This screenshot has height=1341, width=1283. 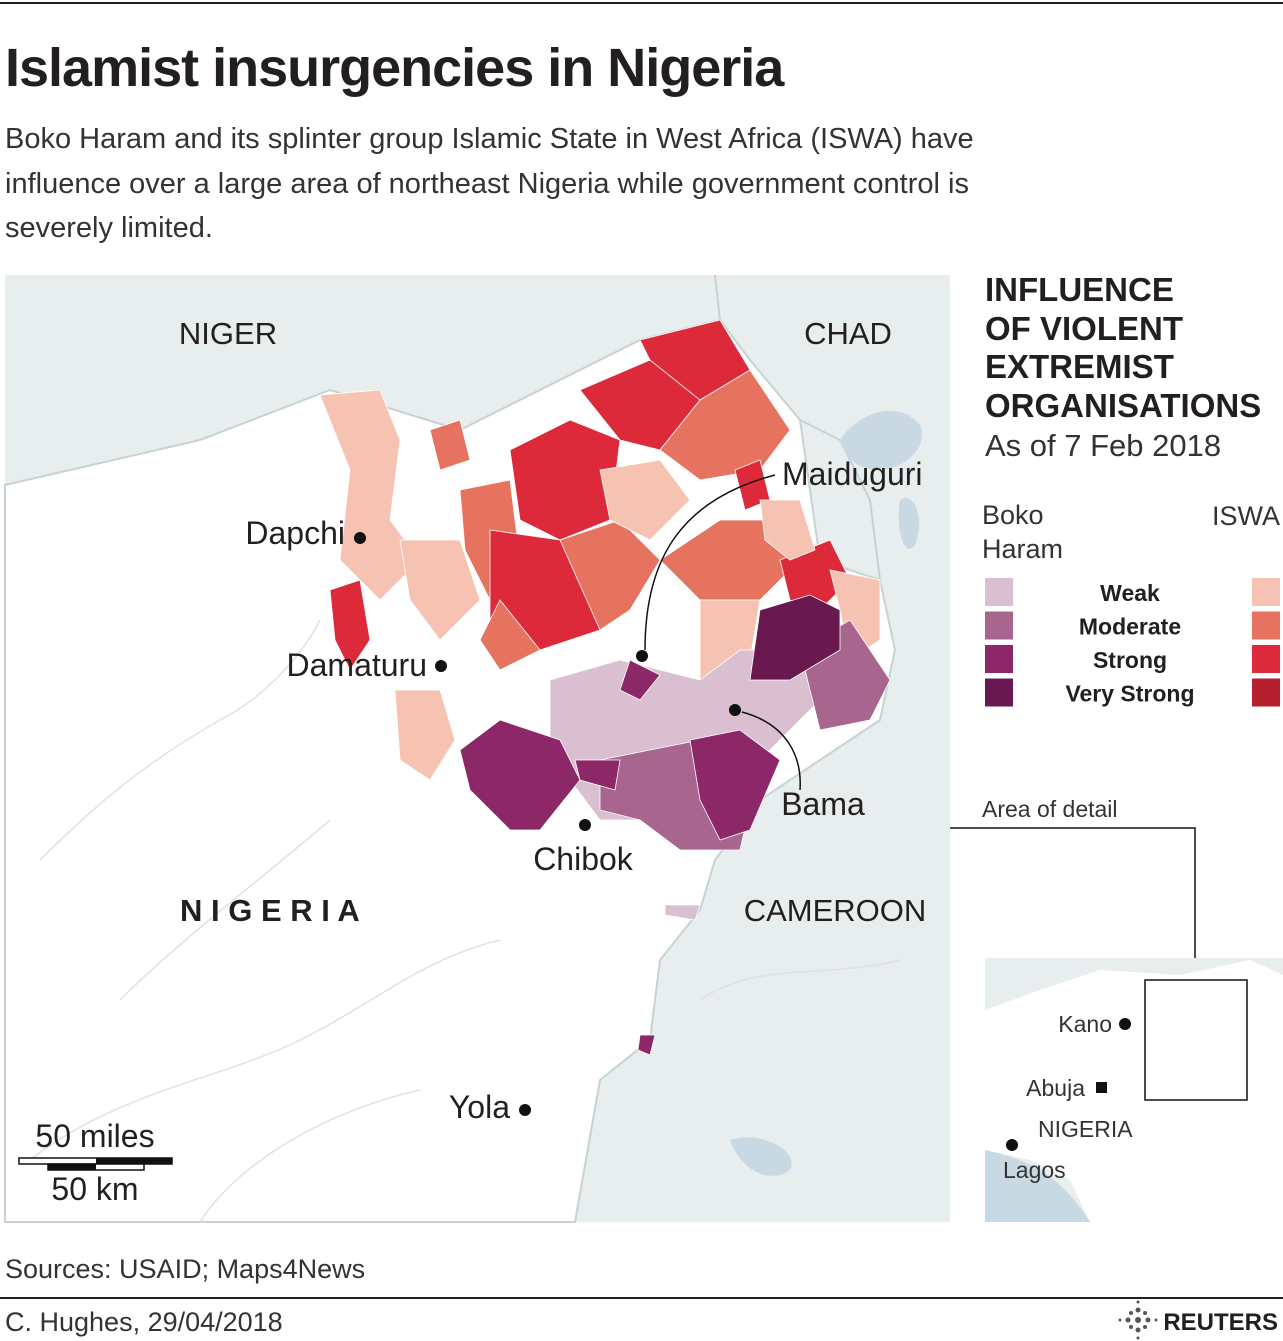 What do you see at coordinates (1055, 1088) in the screenshot?
I see `city-label: Abuja` at bounding box center [1055, 1088].